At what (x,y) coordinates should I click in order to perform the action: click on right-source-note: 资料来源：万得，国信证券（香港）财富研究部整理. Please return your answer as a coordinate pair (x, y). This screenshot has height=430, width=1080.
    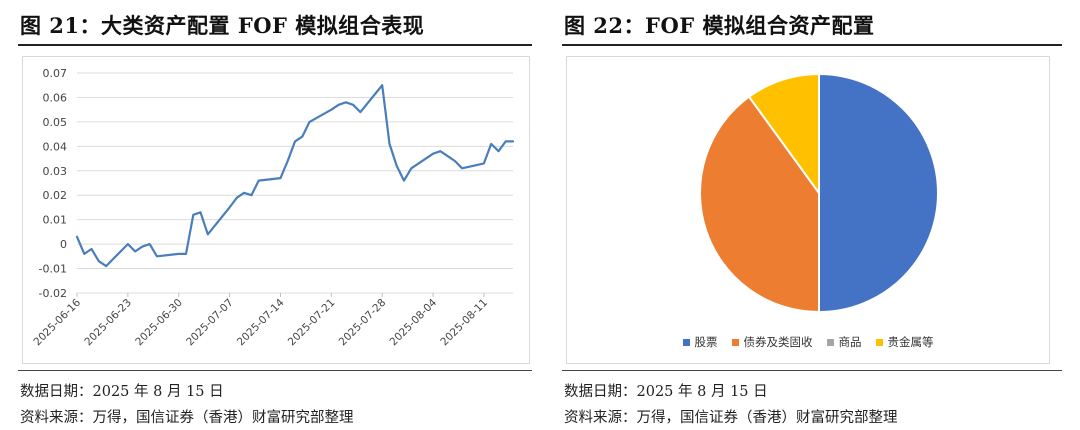
    Looking at the image, I should click on (731, 418).